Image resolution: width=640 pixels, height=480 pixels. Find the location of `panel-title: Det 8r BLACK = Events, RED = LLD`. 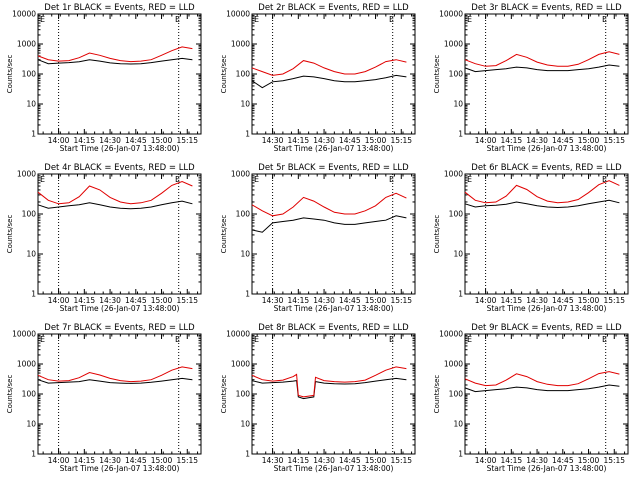

panel-title: Det 8r BLACK = Events, RED = LLD is located at coordinates (333, 328).